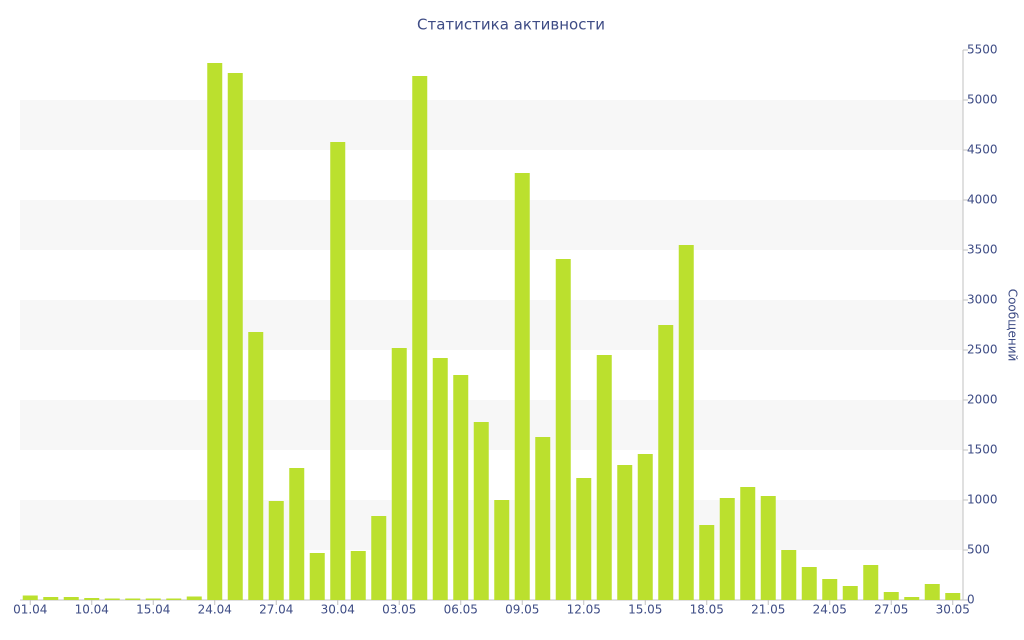 The height and width of the screenshot is (640, 1024). Describe the element at coordinates (982, 200) in the screenshot. I see `y-tick-label: 4000` at that location.